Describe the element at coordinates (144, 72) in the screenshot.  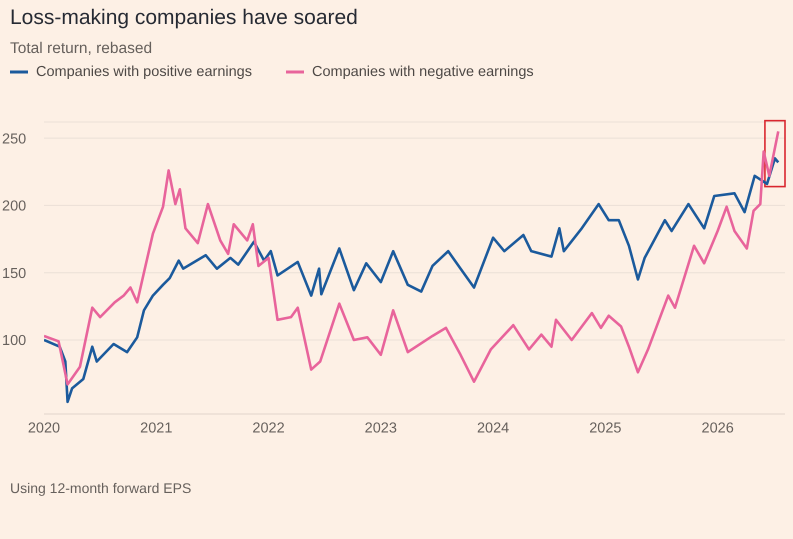
I see `legend-label: Companies with positive earnings` at that location.